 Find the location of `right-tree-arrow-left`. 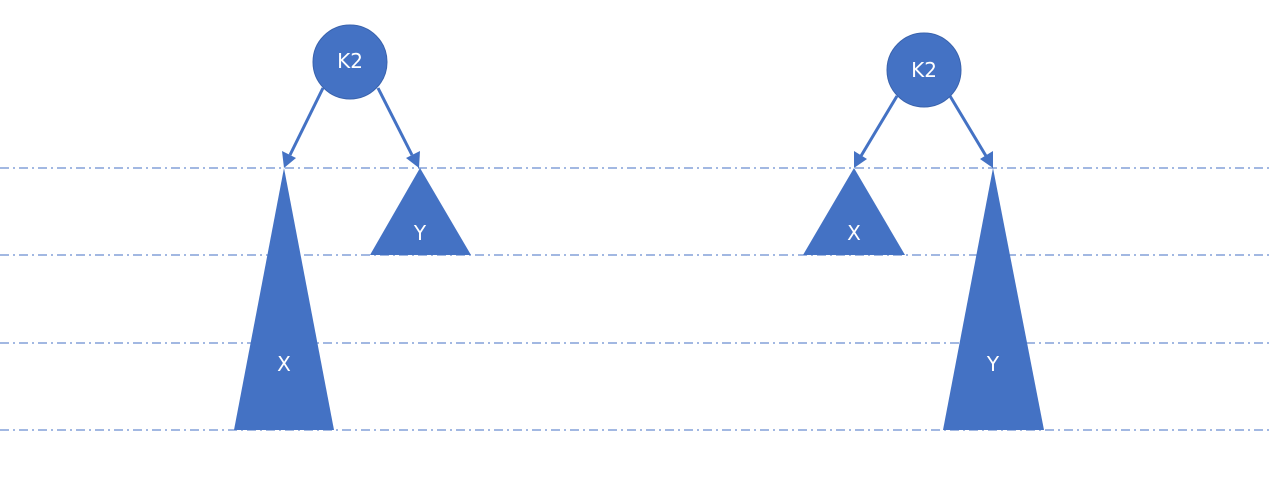

right-tree-arrow-left is located at coordinates (860, 159).